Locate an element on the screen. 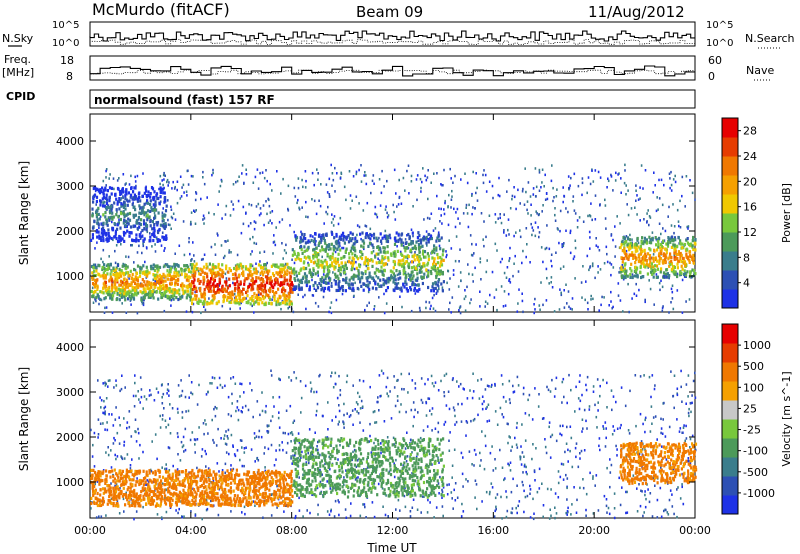 The width and height of the screenshot is (800, 554). noise-tick-low-left: 10^0 is located at coordinates (65, 43).